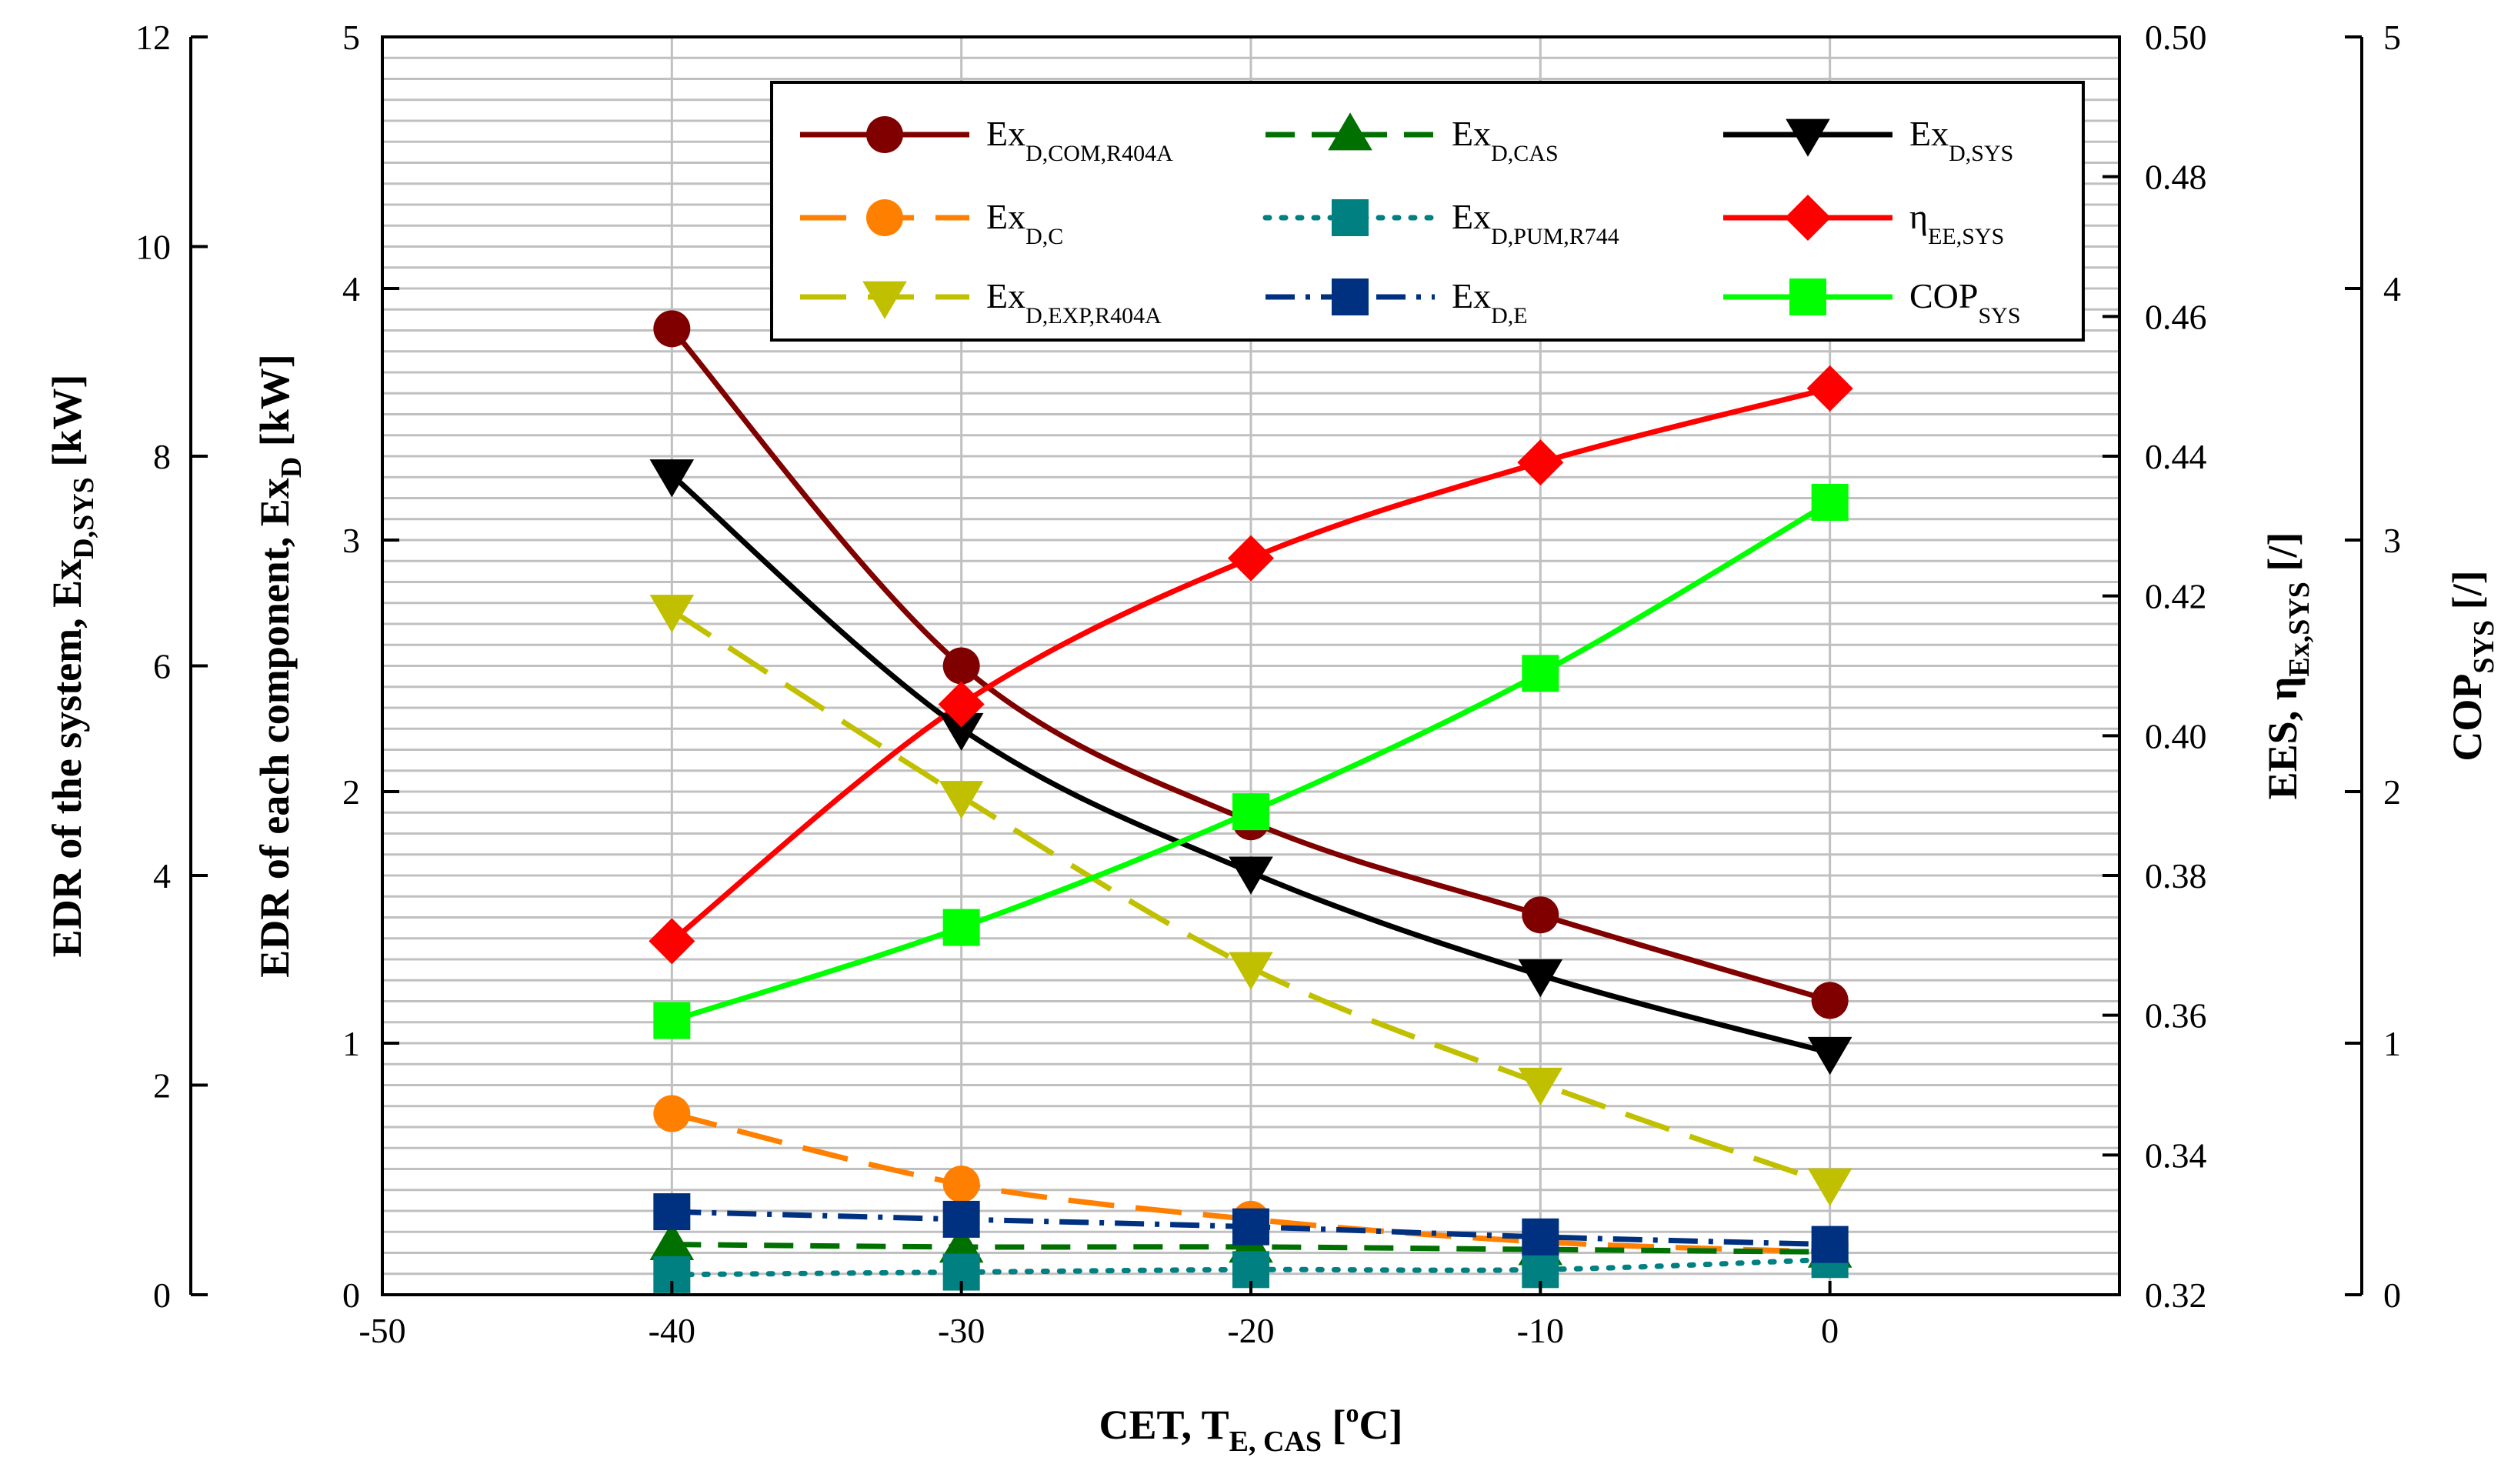  I want to click on y-axis-title-main-ees: EES, η, so click(2282, 738).